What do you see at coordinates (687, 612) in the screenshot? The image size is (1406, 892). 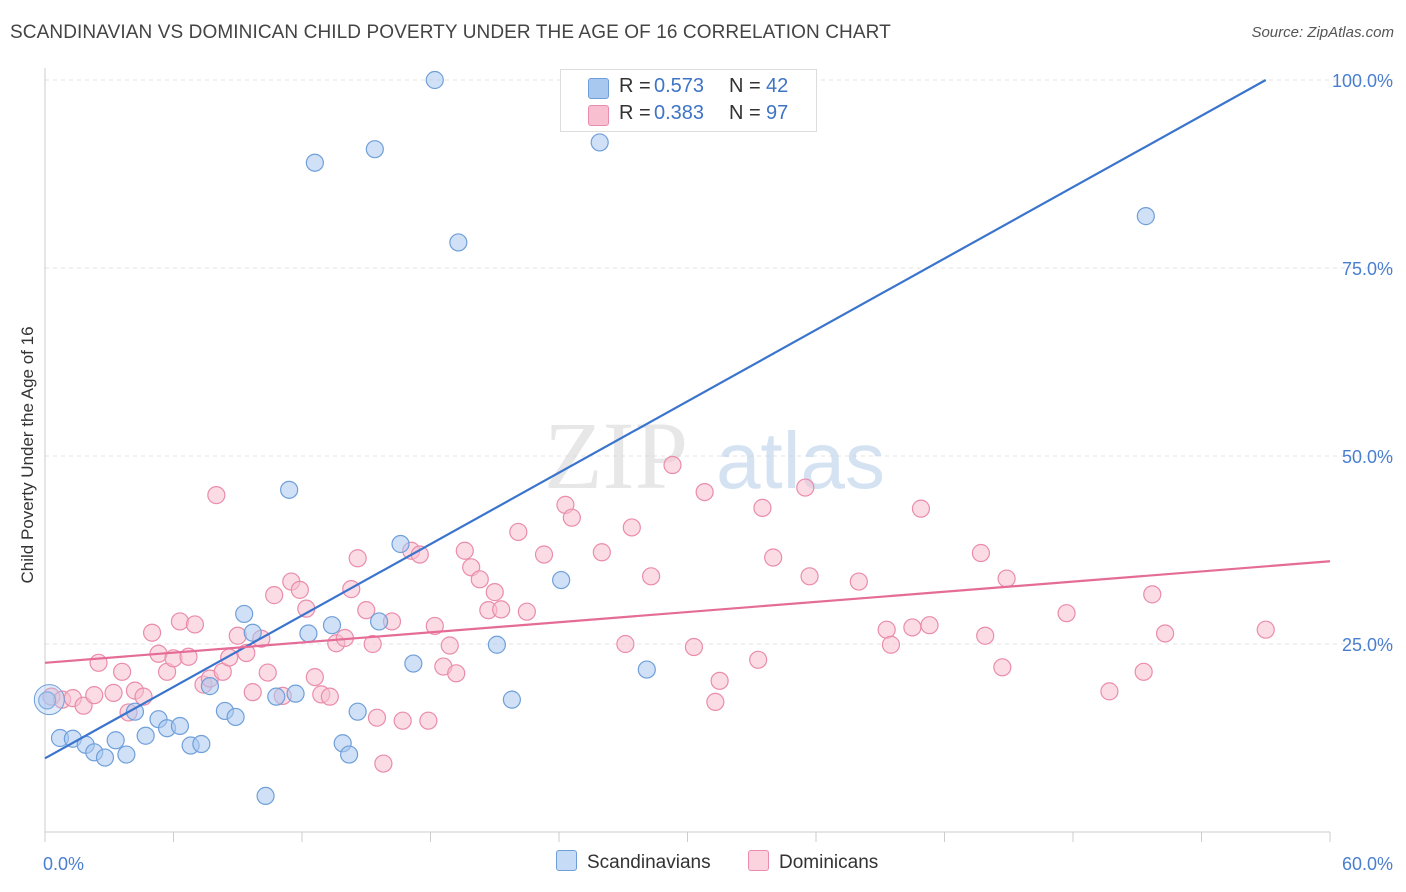 I see `trend-line-dominicans` at bounding box center [687, 612].